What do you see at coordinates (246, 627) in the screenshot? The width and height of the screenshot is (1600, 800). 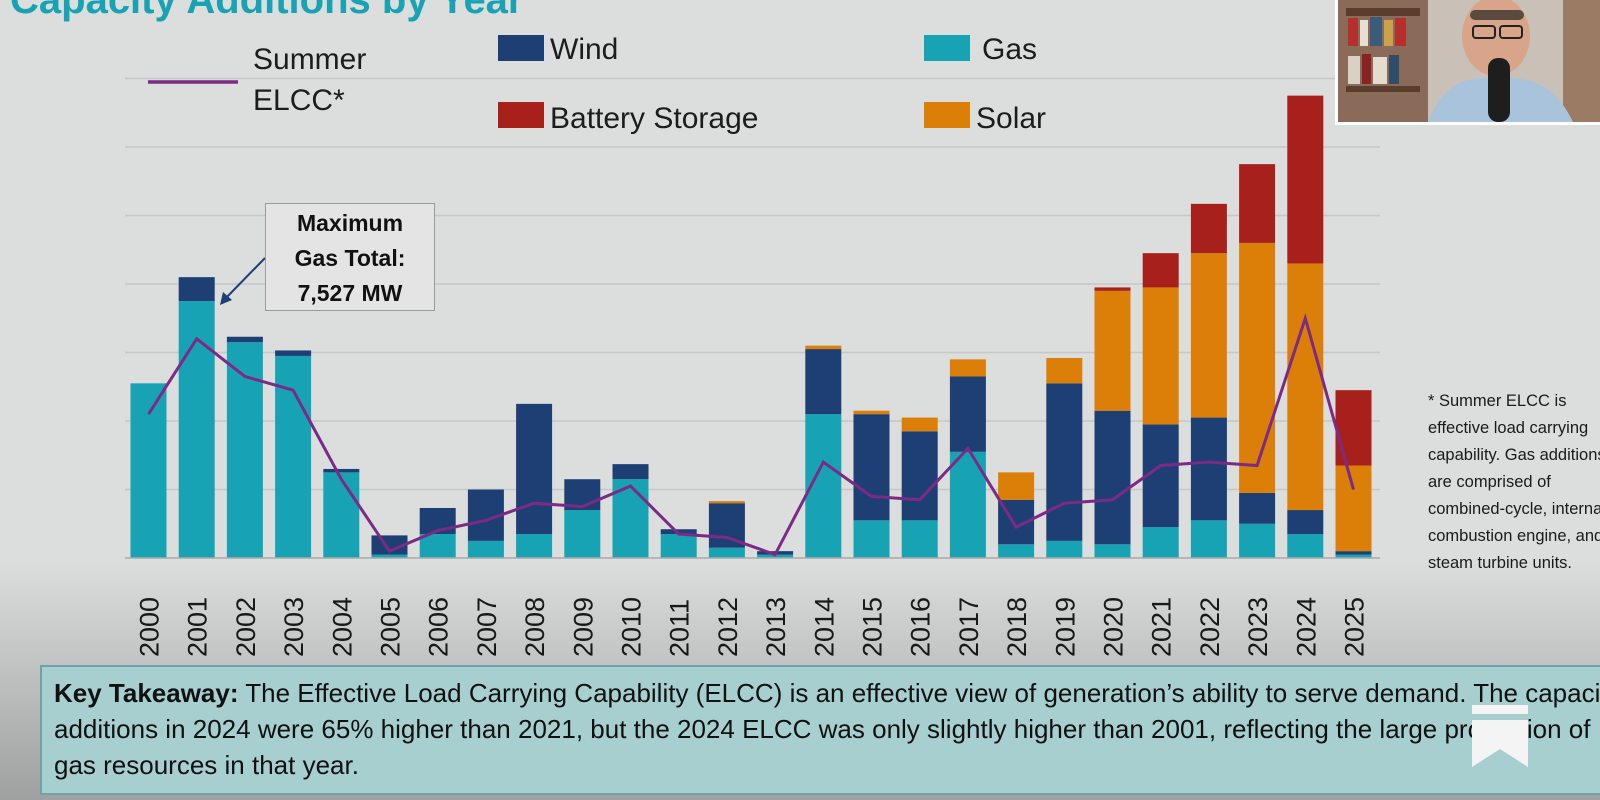 I see `x-tick-label: 2002` at bounding box center [246, 627].